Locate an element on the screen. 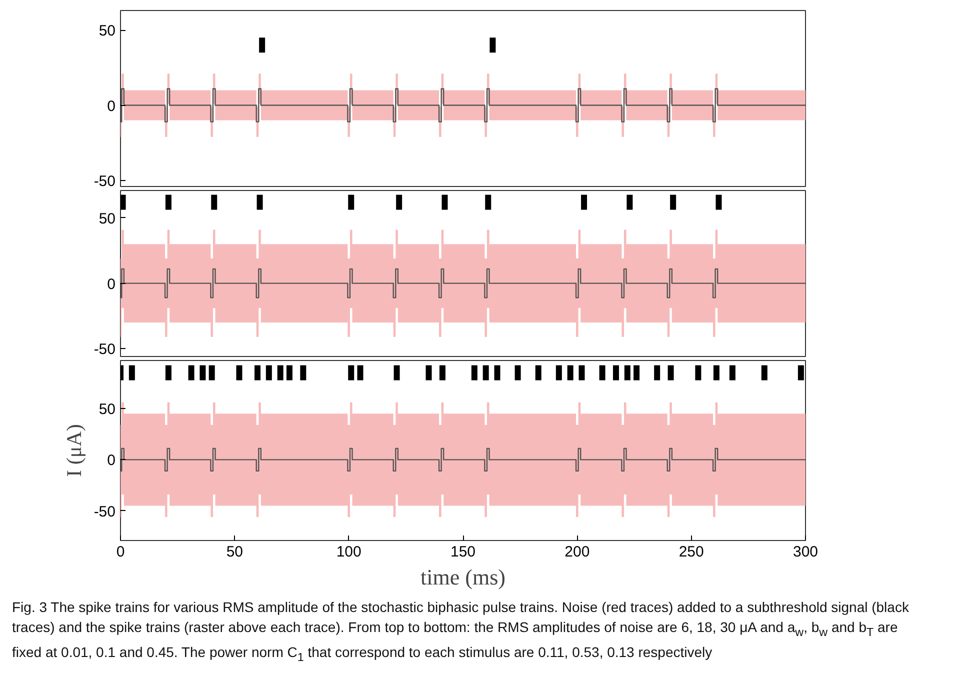 This screenshot has height=700, width=955. text: Fig. 3 The spike trains for various RMS amplitude of the stochastic biphasic pulse trains. Noise (red traces) added to a subthreshold signal (black traces) and the spike trains (raster above each trace). From top to bottom: the RMS amplitudes of noise are 6, 18, 30 μA and a$_{w}$, b$_{w}$ and b$_{T}$ are fixed at 0.01, 0.1 and 0.45. The power norm C$_{1}$ that correspond to each stimulus are 0.11, 0.53, 0.13 respectively is located at coordinates (460, 631).